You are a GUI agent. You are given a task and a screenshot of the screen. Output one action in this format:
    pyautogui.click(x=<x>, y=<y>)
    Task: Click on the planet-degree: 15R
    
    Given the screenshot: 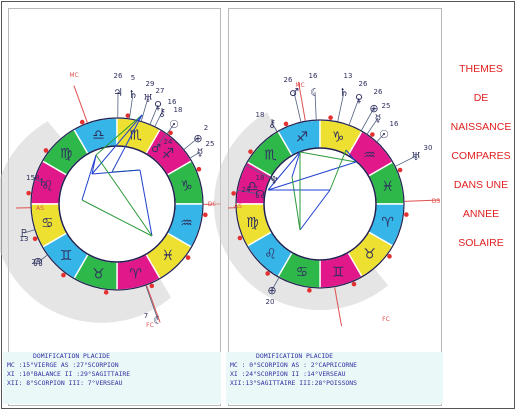 What is the action you would take?
    pyautogui.click(x=33, y=178)
    